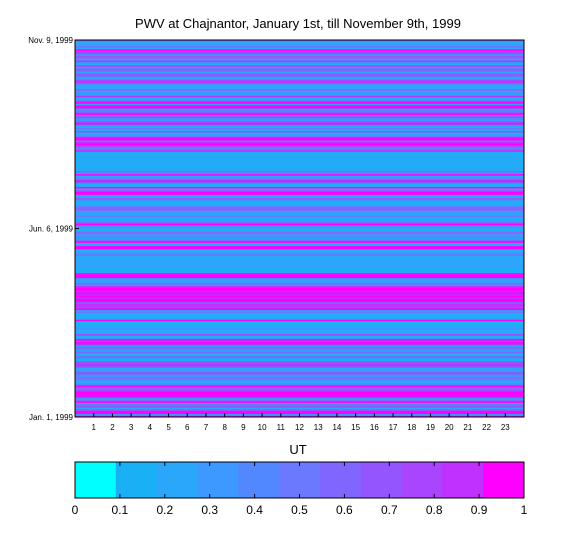 This screenshot has height=560, width=580. I want to click on x-tick-label: 1, so click(93, 427).